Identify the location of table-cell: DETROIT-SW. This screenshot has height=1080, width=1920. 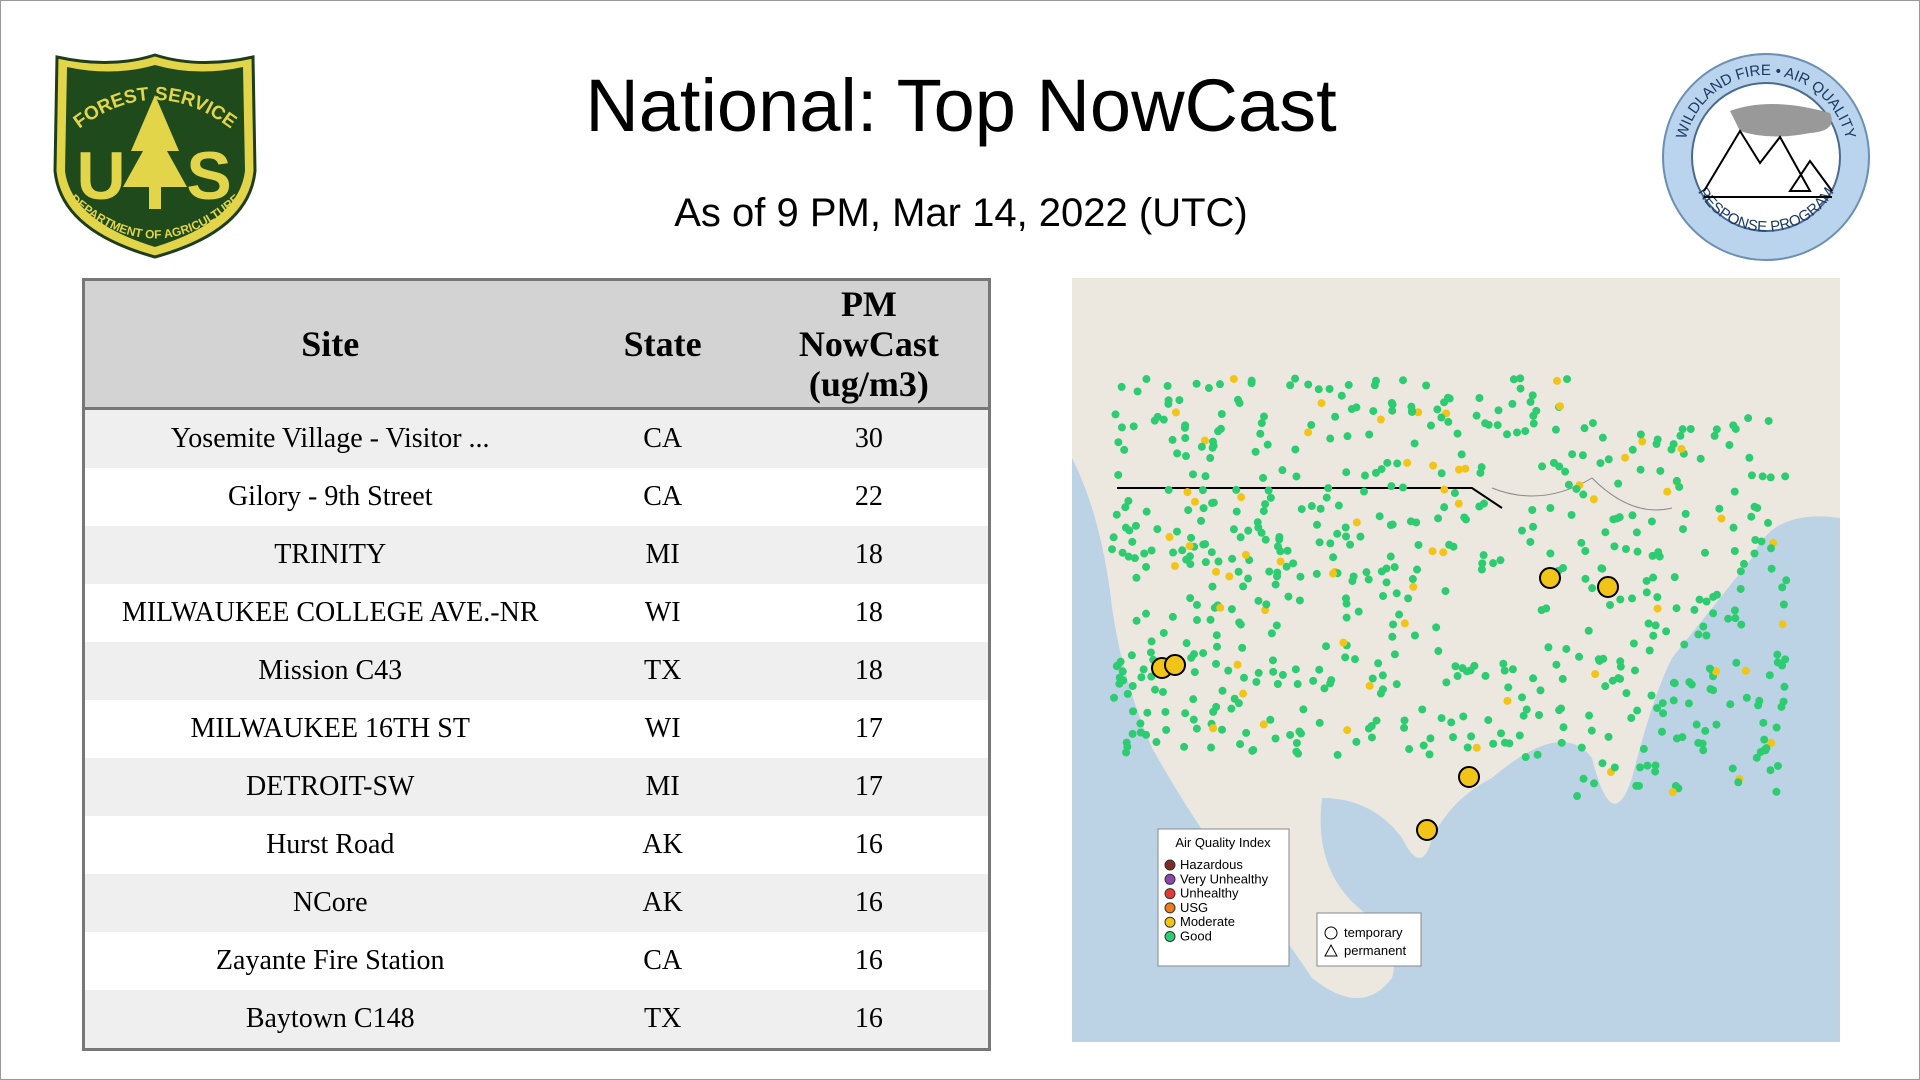
(329, 787).